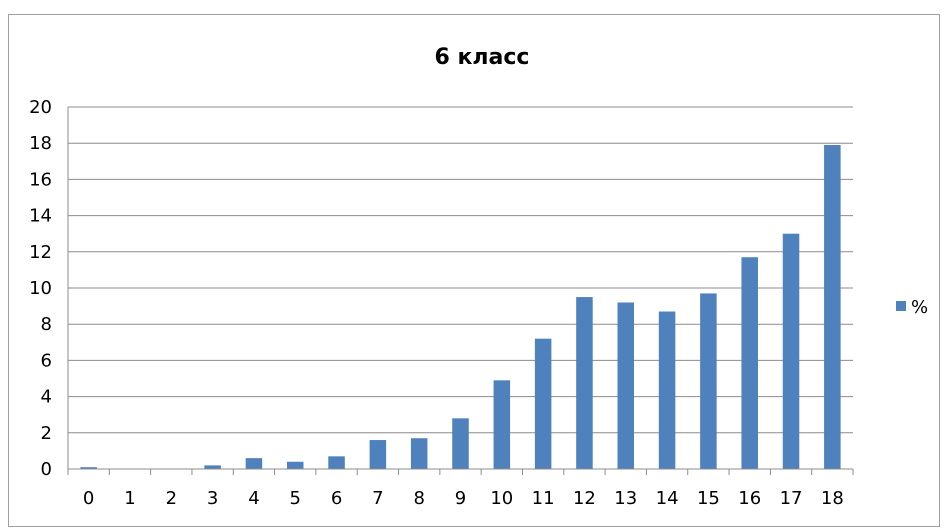 This screenshot has height=529, width=950. Describe the element at coordinates (625, 498) in the screenshot. I see `x-tick-label: 13` at that location.